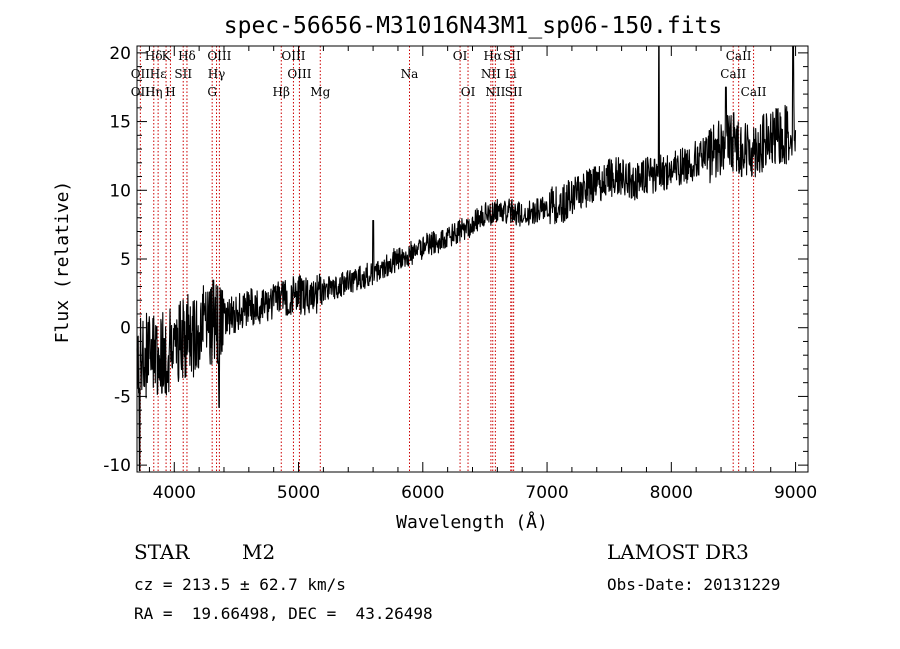 This screenshot has width=900, height=649. Describe the element at coordinates (694, 584) in the screenshot. I see `observation-date: Obs-Date: 20131229` at that location.